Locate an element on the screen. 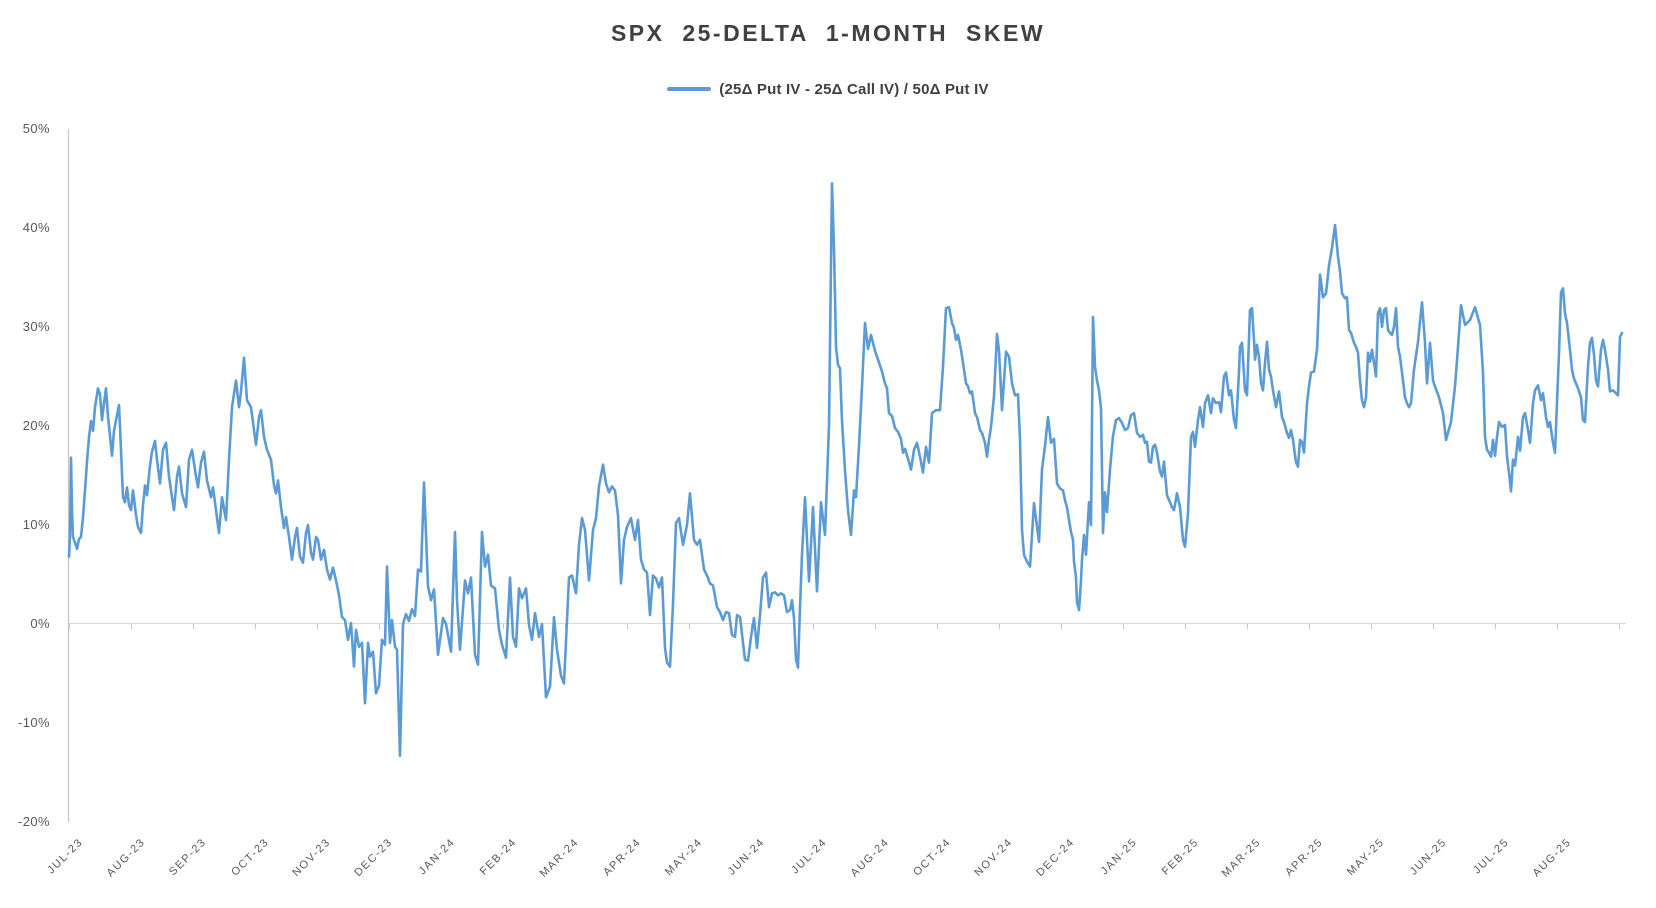 The height and width of the screenshot is (908, 1656). y-axis-tick-label: 50% is located at coordinates (36, 128).